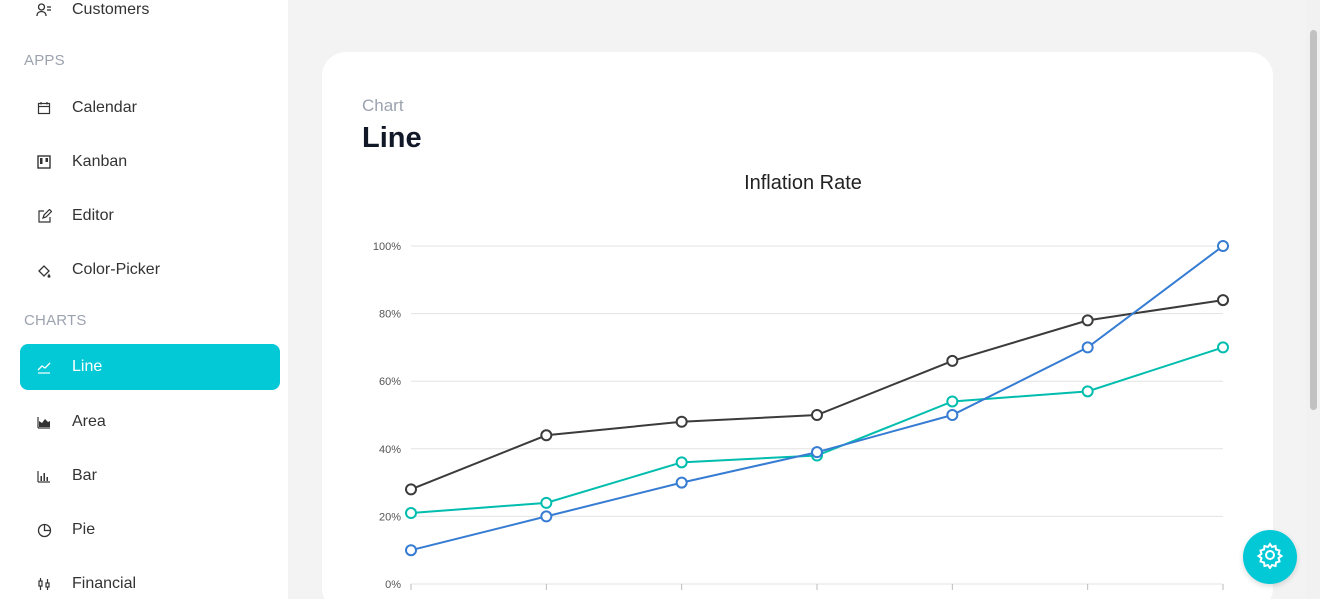  I want to click on sidebar-item-customers: Customers, so click(150, 16).